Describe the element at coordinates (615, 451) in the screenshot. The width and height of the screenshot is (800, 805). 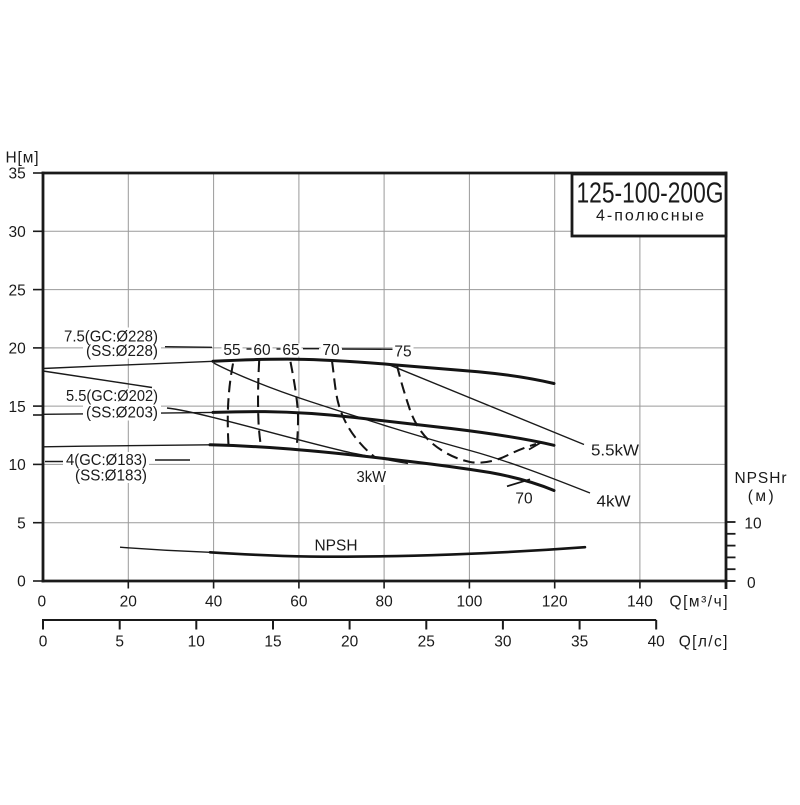
I see `svg-text: 5.5kW` at that location.